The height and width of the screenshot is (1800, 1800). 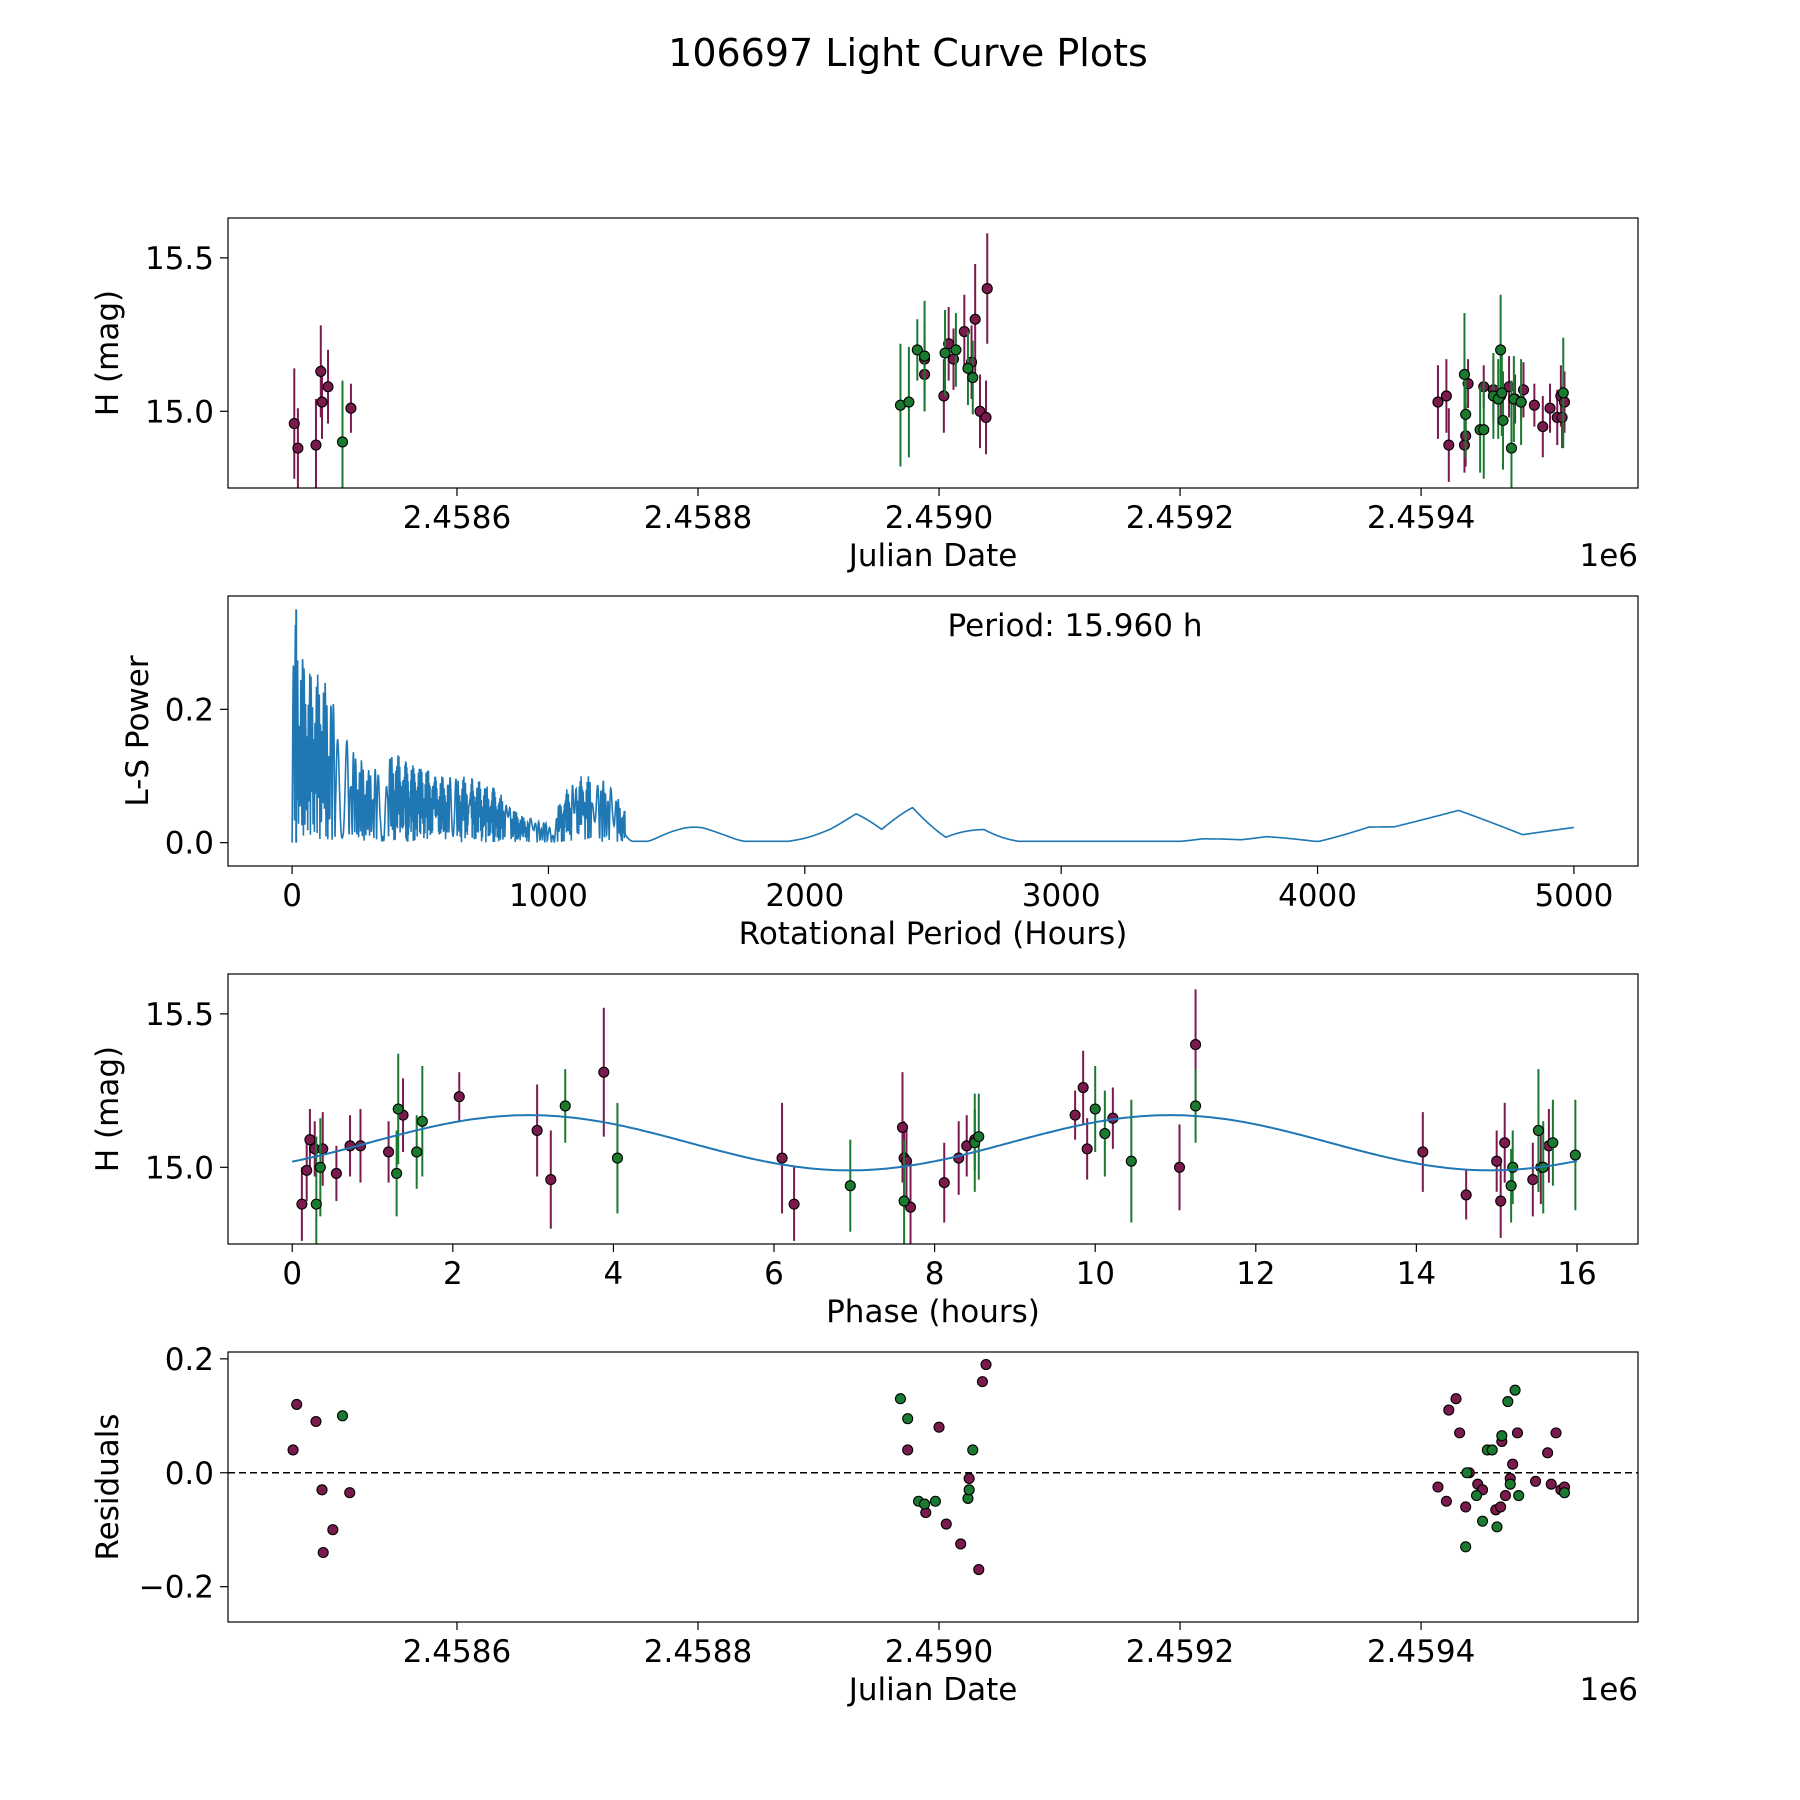 What do you see at coordinates (1421, 1652) in the screenshot?
I see `x-tick-label: 2.4594` at bounding box center [1421, 1652].